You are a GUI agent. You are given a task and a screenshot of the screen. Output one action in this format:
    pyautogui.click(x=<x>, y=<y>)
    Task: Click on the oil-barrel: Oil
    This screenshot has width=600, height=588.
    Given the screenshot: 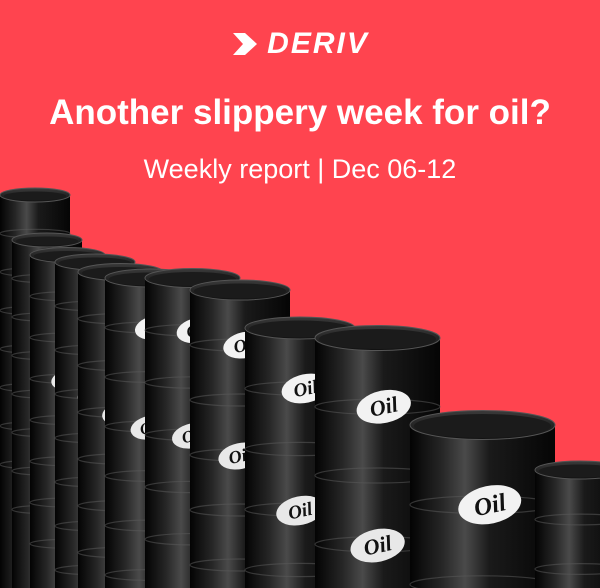 What is the action you would take?
    pyautogui.click(x=482, y=499)
    